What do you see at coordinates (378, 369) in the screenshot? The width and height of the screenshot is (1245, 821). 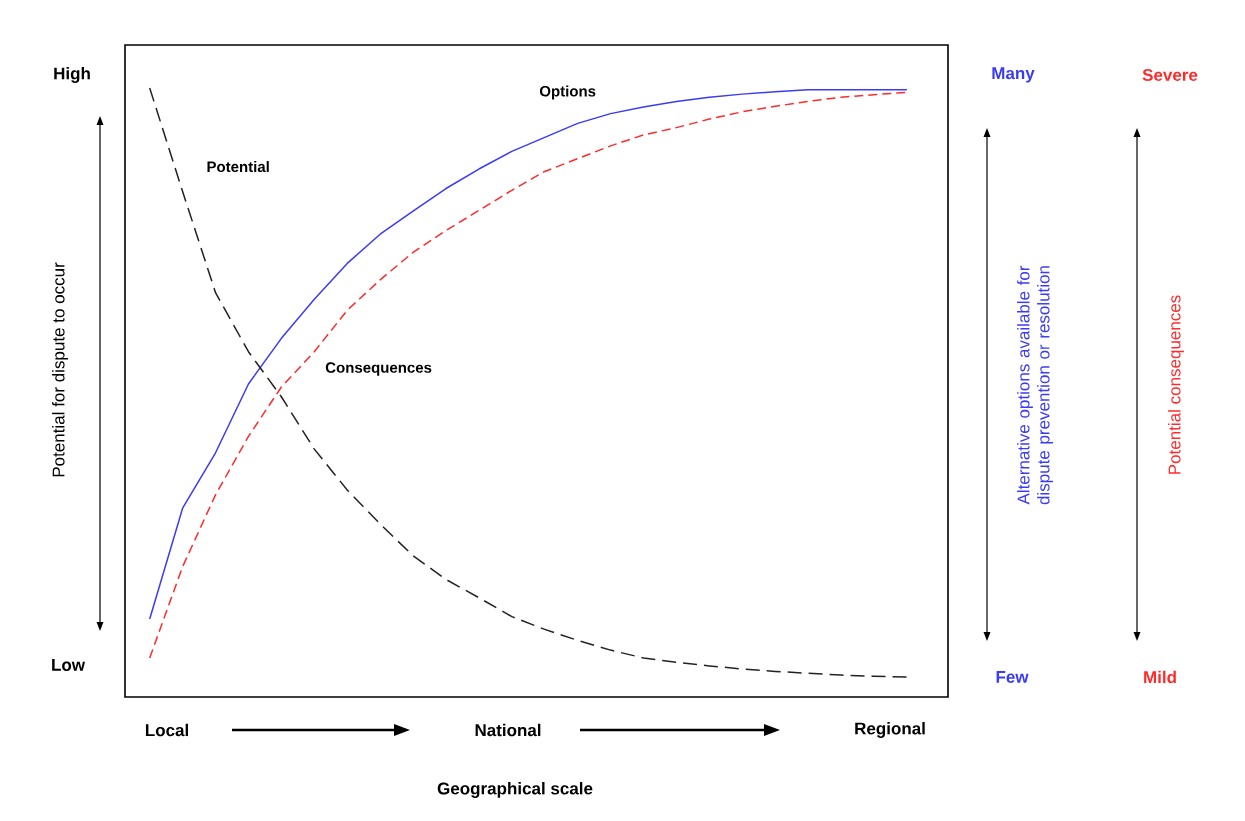 I see `series-label: Consequences` at bounding box center [378, 369].